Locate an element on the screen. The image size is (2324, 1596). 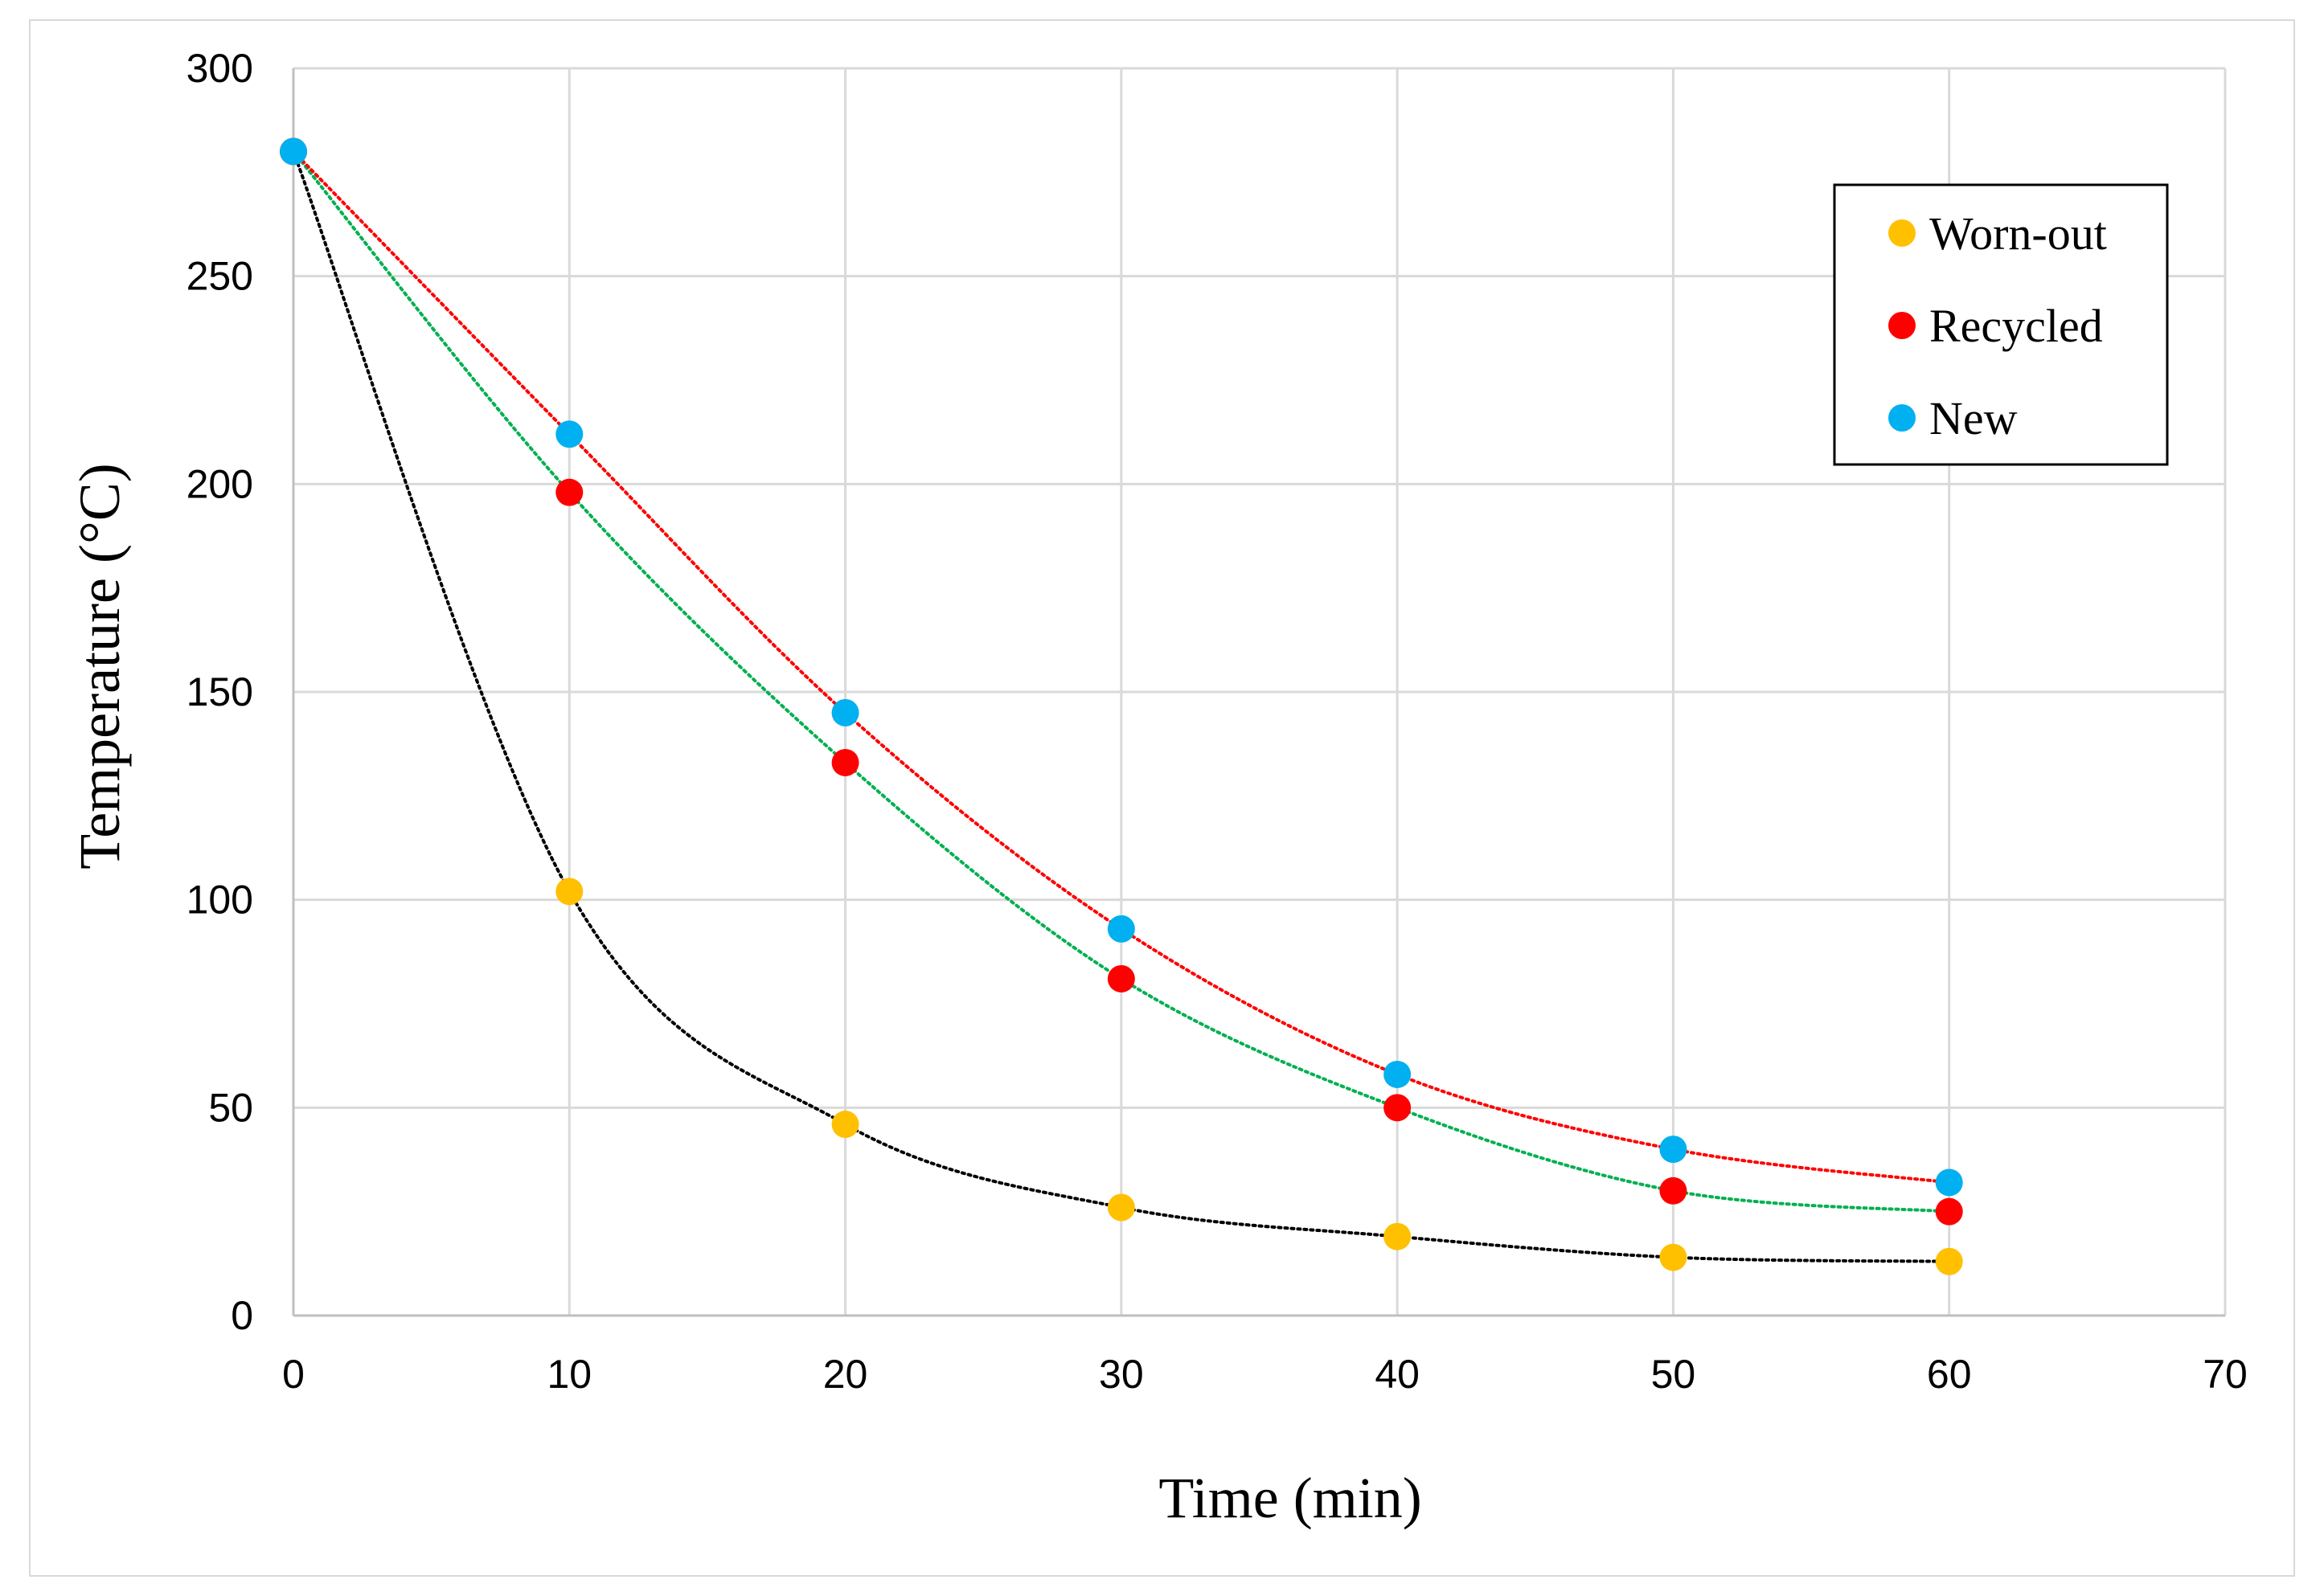
y-tick-label: 200 is located at coordinates (219, 483).